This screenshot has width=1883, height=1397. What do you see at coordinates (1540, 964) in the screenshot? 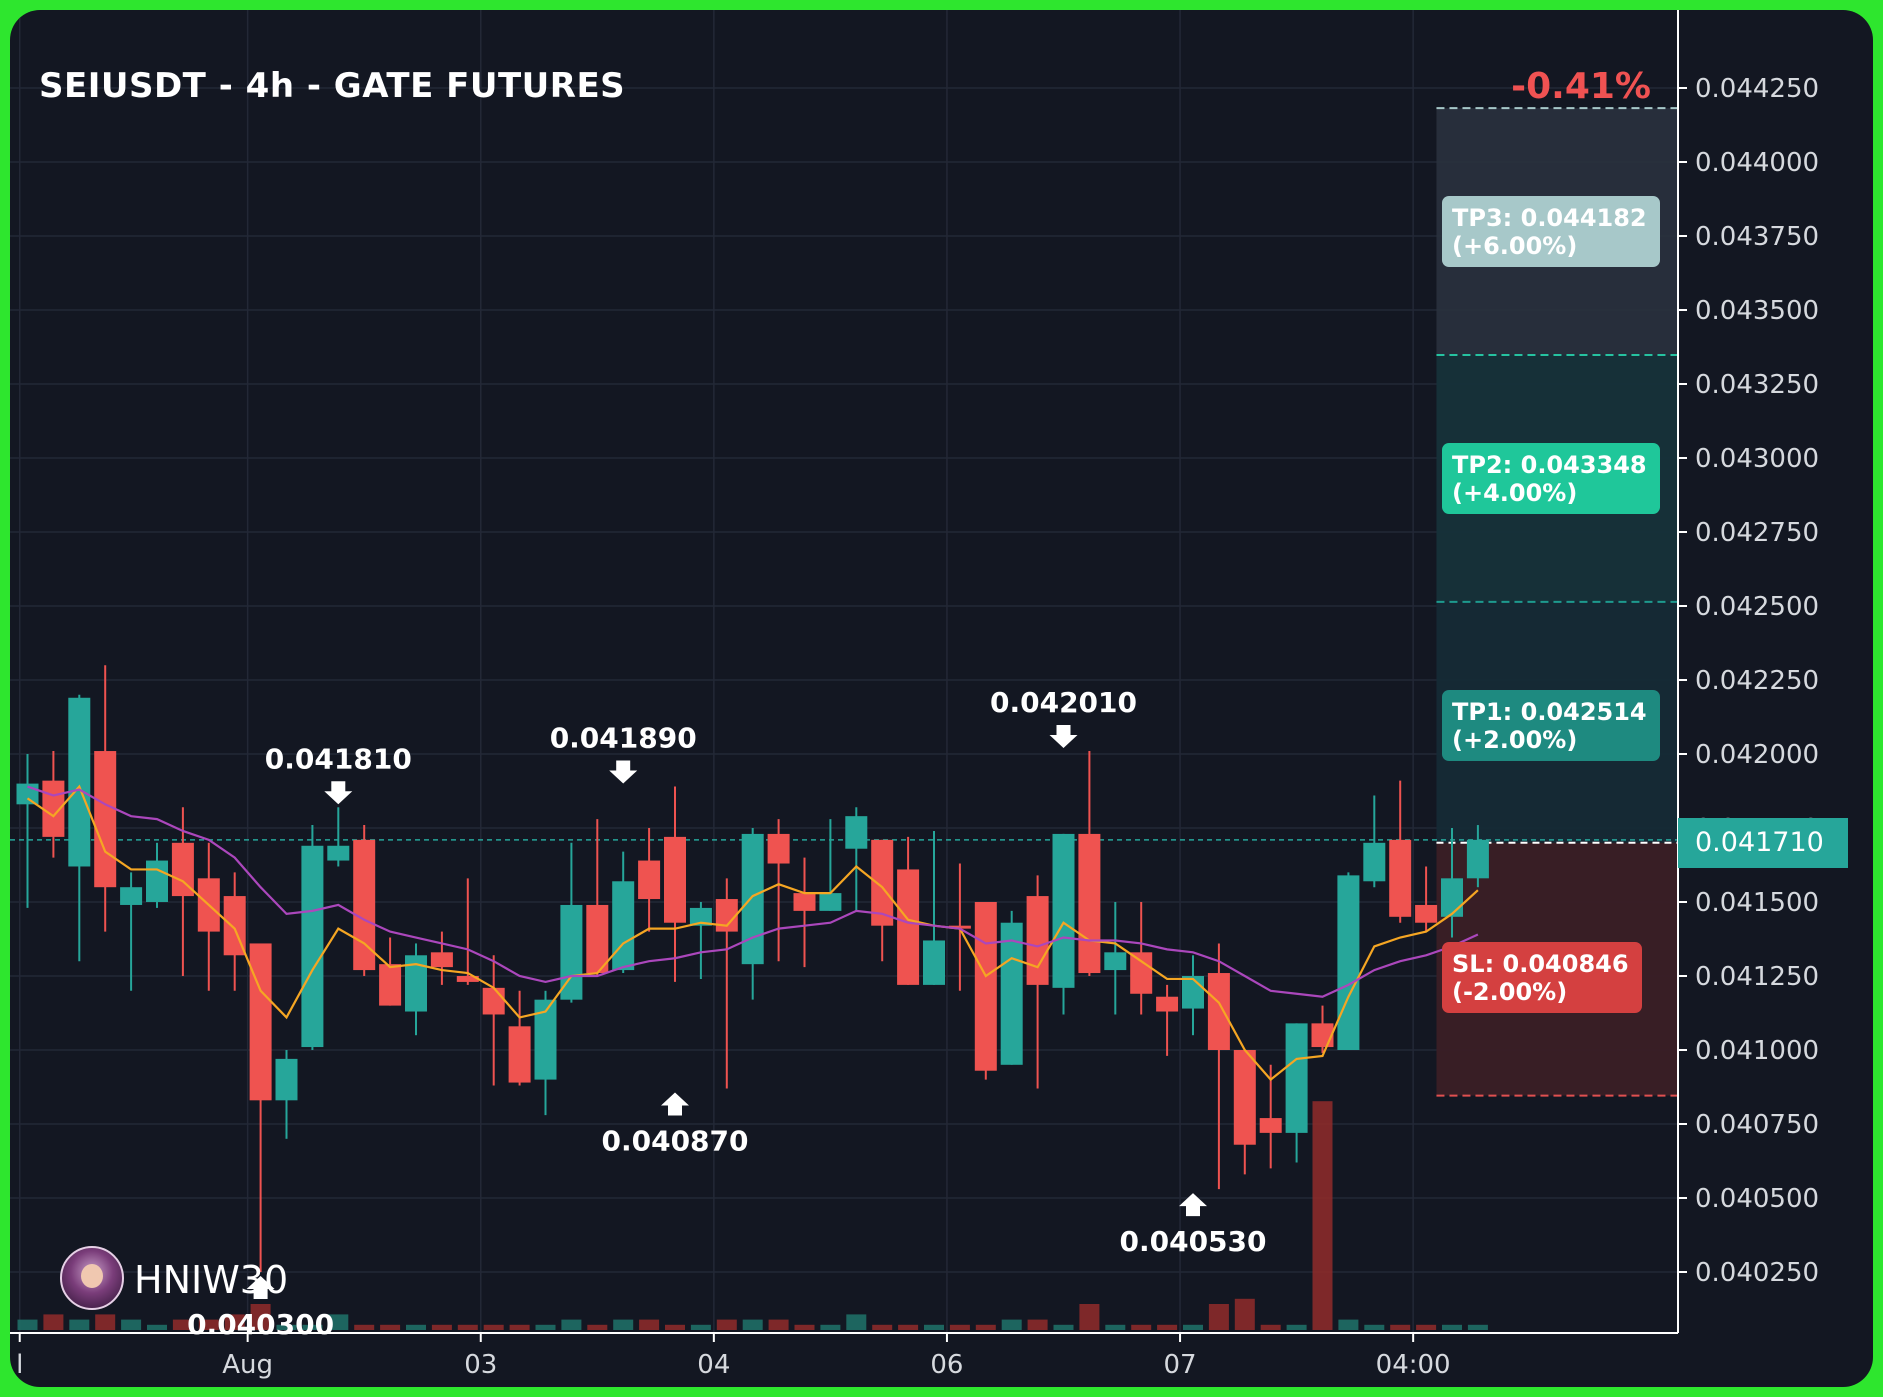
I see `sl-price: SL: 0.040846` at bounding box center [1540, 964].